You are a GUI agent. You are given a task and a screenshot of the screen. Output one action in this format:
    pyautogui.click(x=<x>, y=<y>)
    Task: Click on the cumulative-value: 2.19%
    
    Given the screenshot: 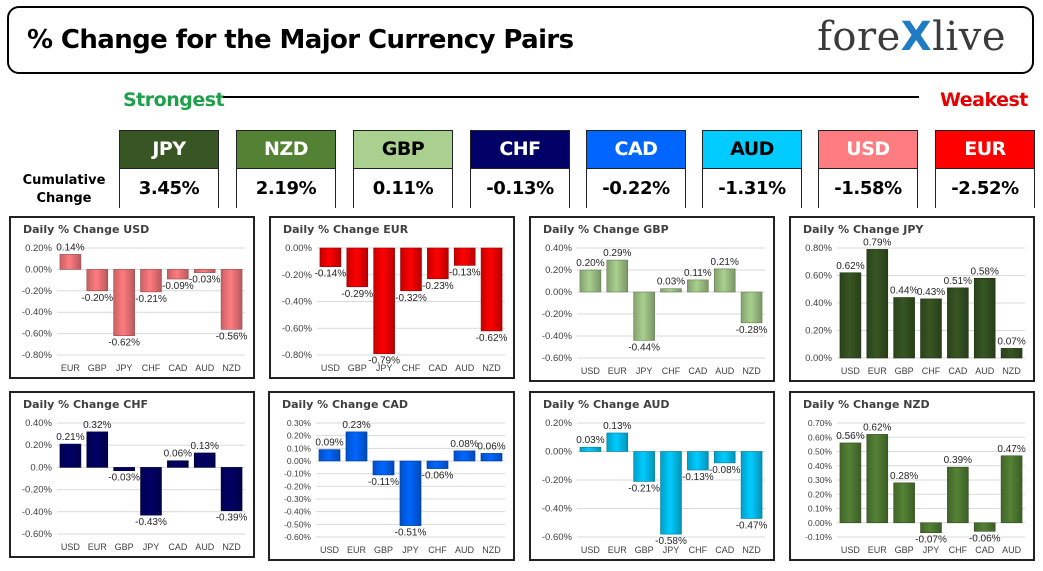 What is the action you would take?
    pyautogui.click(x=286, y=188)
    